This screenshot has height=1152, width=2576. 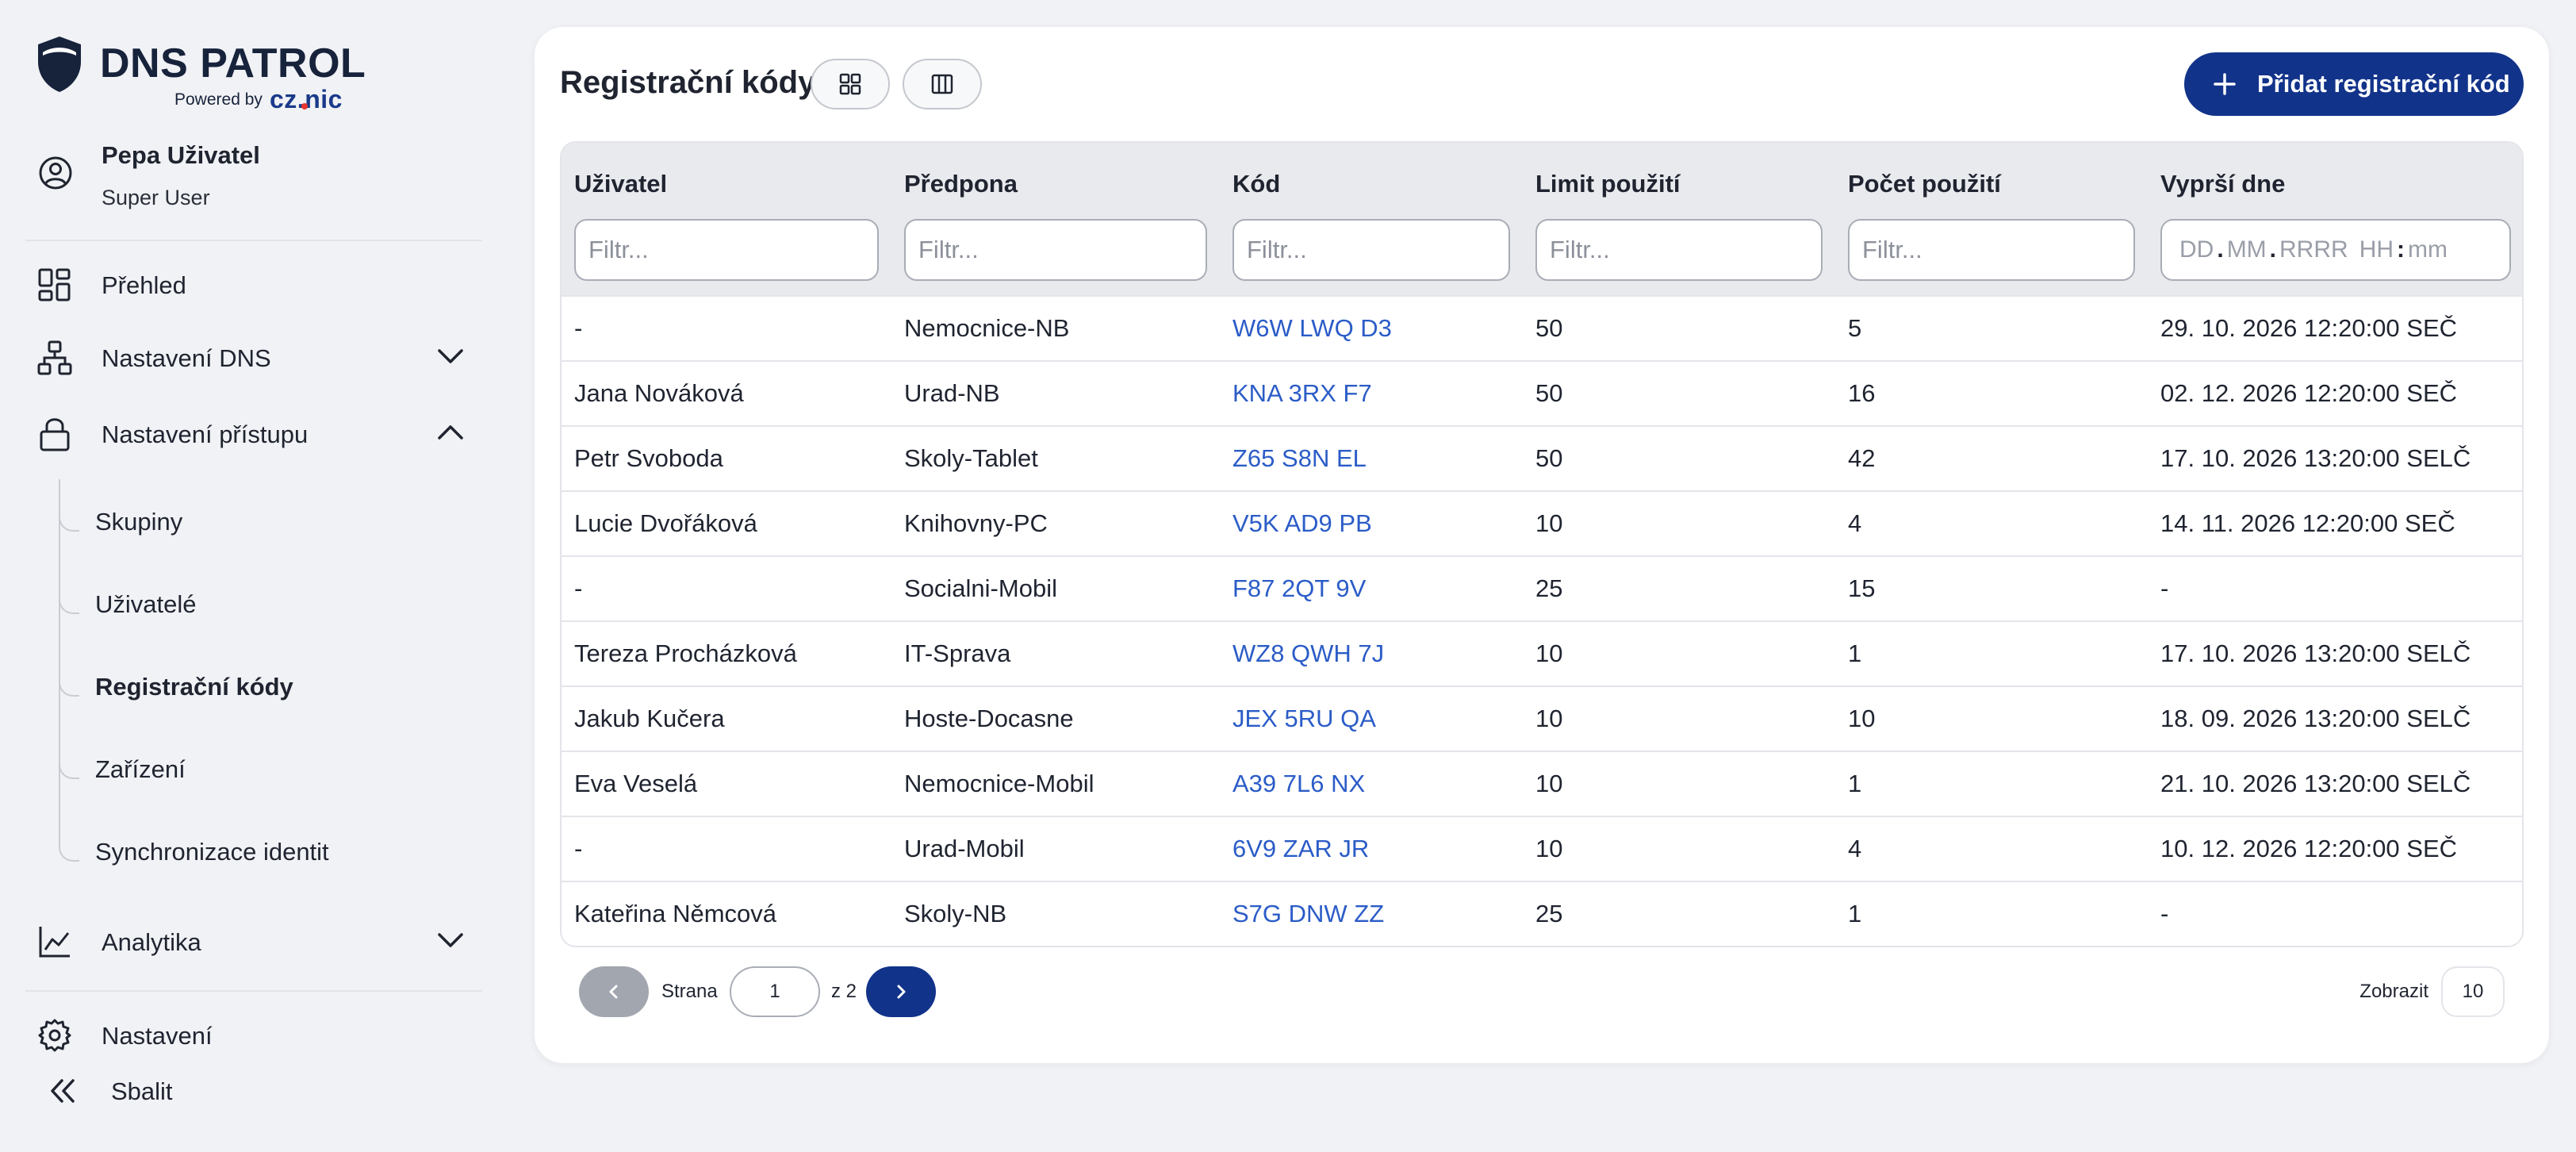 What do you see at coordinates (1862, 718) in the screenshot?
I see `cell-usage-count: 10` at bounding box center [1862, 718].